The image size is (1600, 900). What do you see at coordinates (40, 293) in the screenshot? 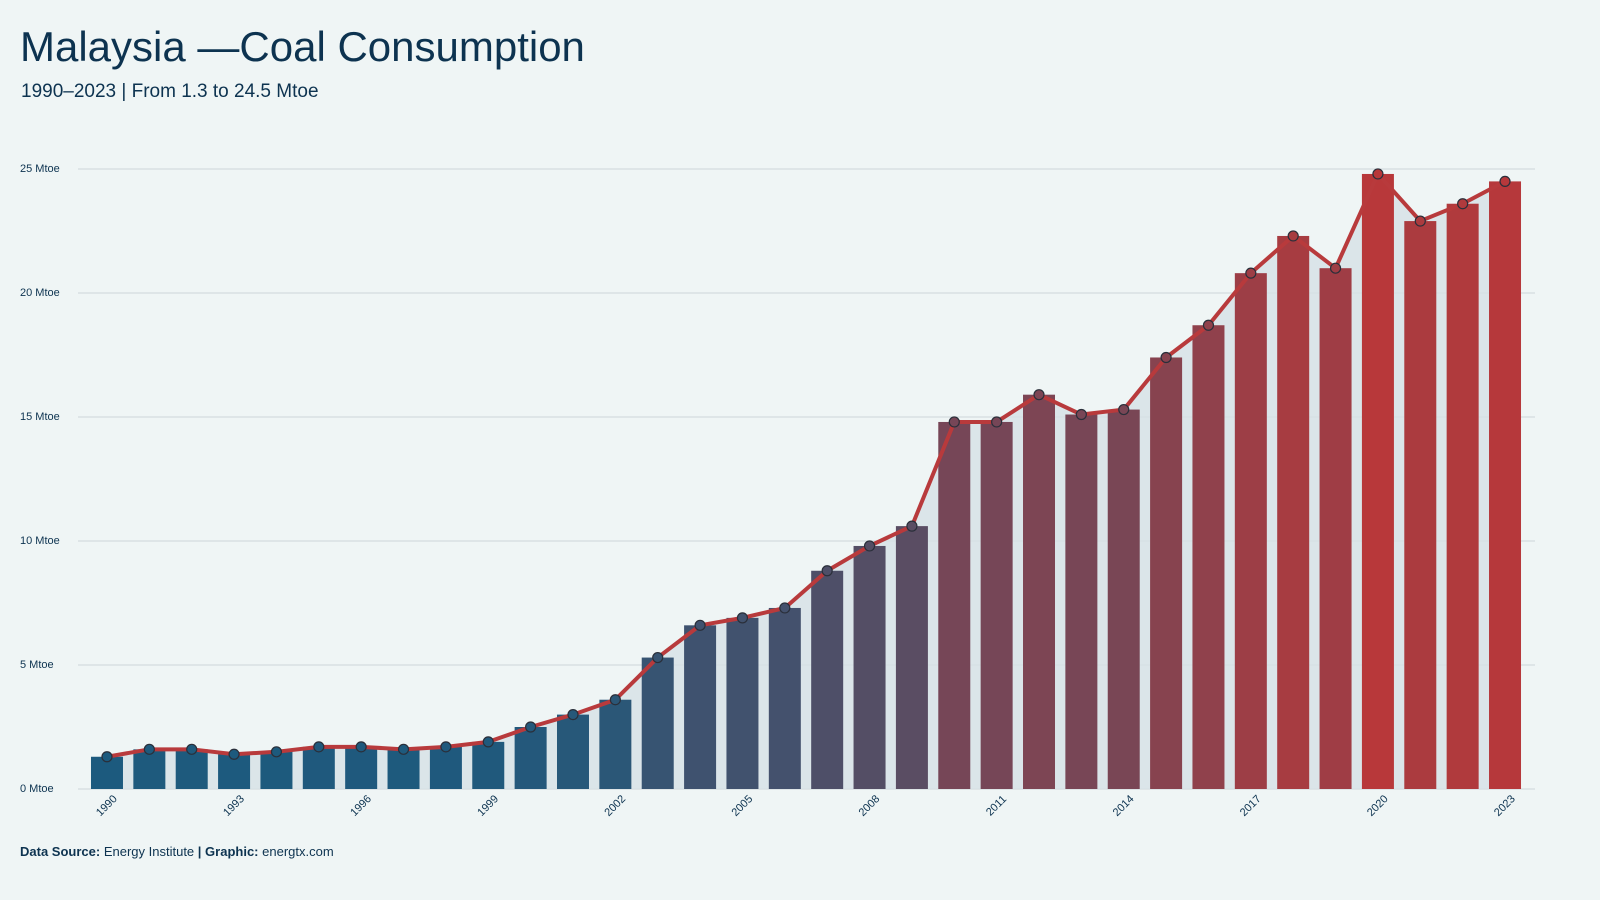
I see `y-tick-label: 20 Mtoe` at bounding box center [40, 293].